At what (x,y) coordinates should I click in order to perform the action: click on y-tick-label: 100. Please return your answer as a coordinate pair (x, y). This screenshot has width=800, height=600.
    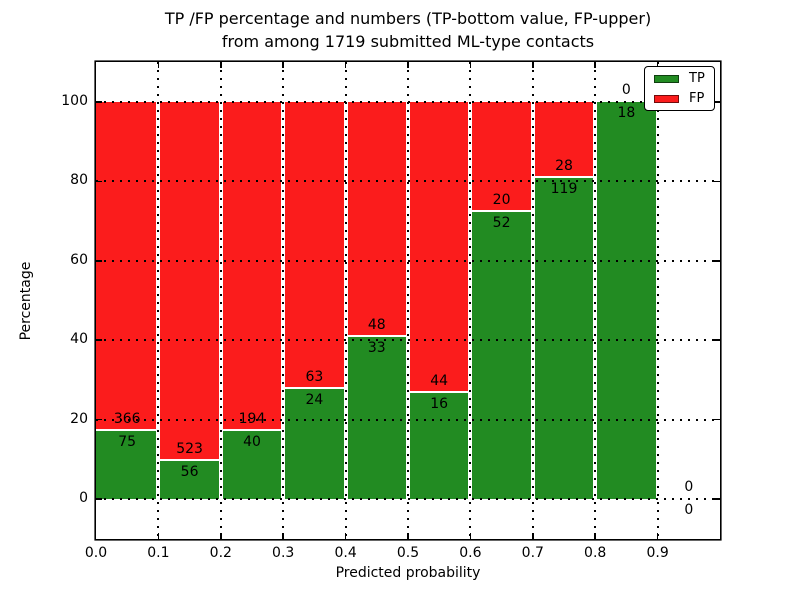
    Looking at the image, I should click on (74, 101).